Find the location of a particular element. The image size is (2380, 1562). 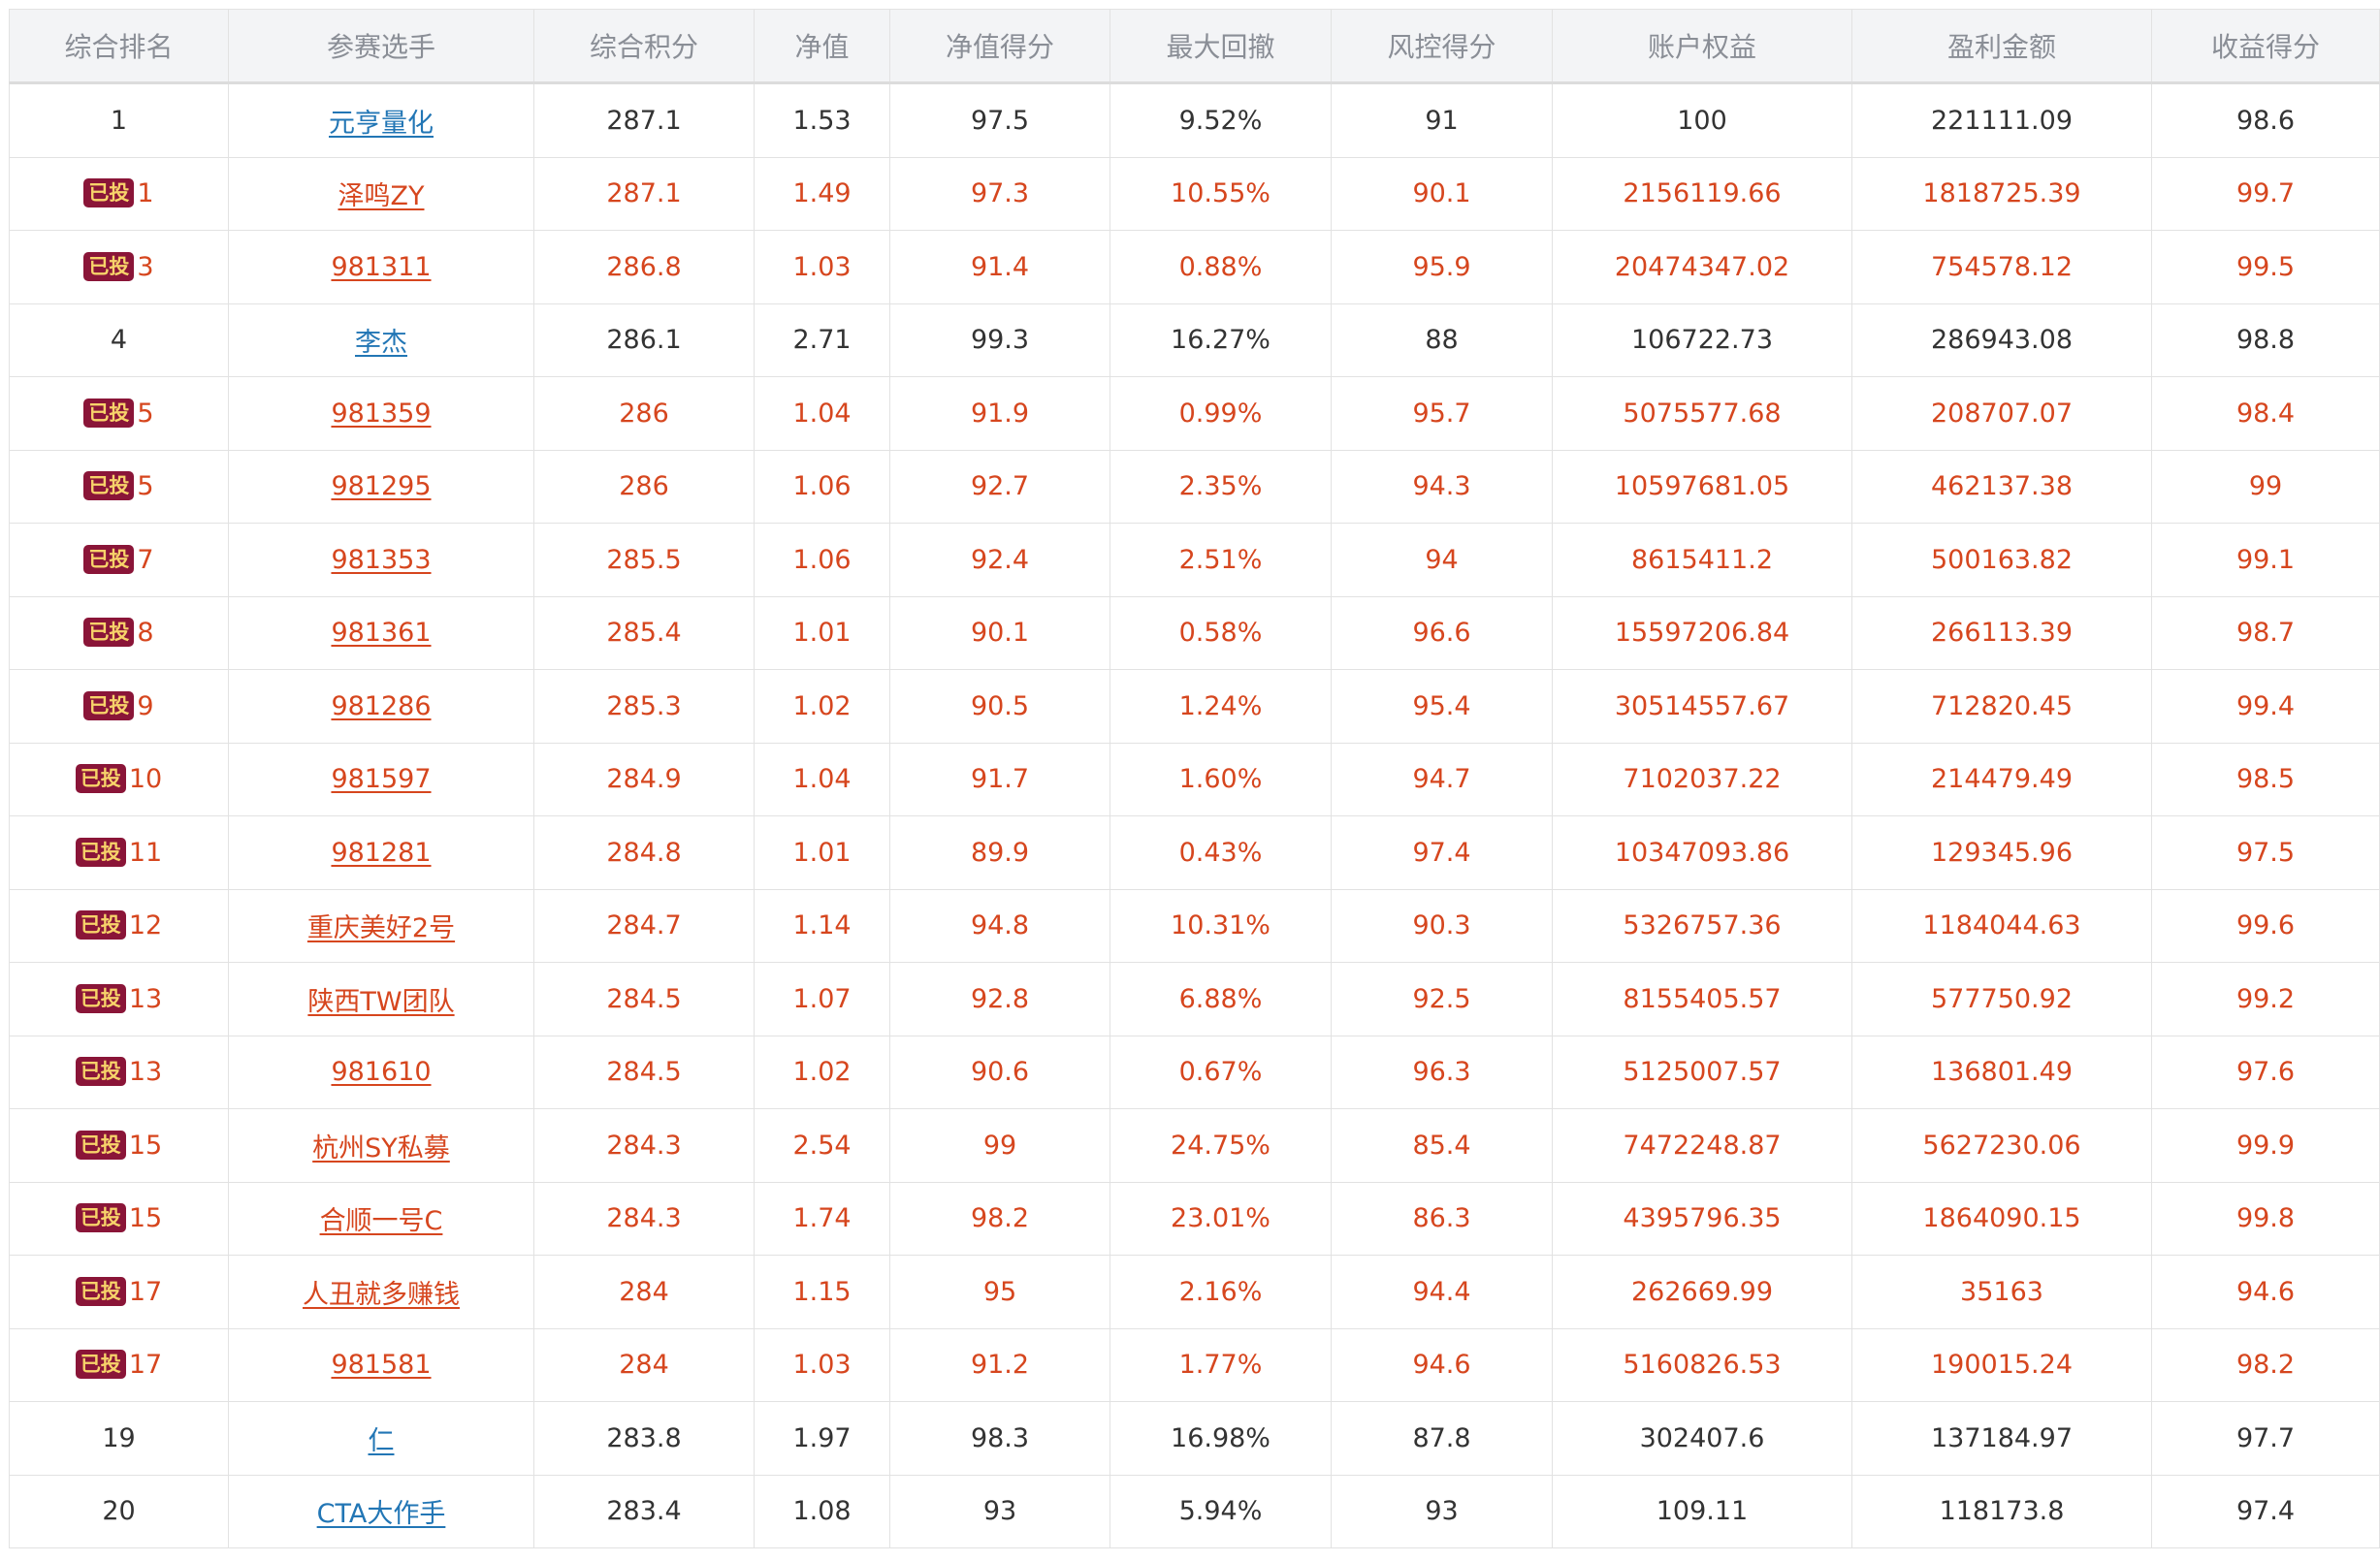

cell-max-drawdown: 9.52% is located at coordinates (1221, 120).